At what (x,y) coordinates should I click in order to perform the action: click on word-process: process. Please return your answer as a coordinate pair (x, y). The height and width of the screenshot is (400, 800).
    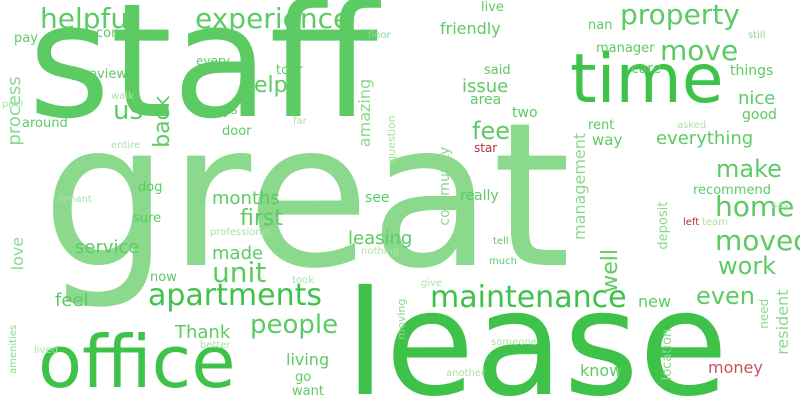
    Looking at the image, I should click on (14, 110).